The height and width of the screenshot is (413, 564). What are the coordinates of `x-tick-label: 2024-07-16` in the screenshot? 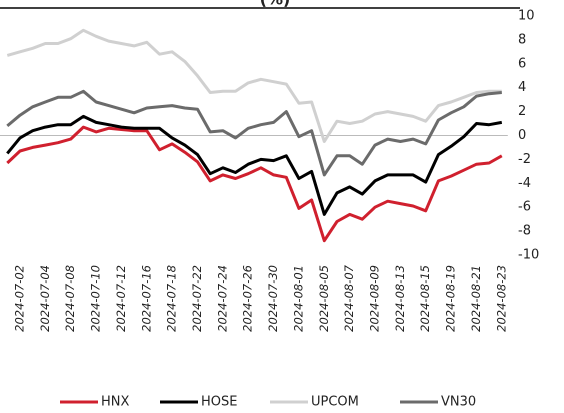 It's located at (146, 298).